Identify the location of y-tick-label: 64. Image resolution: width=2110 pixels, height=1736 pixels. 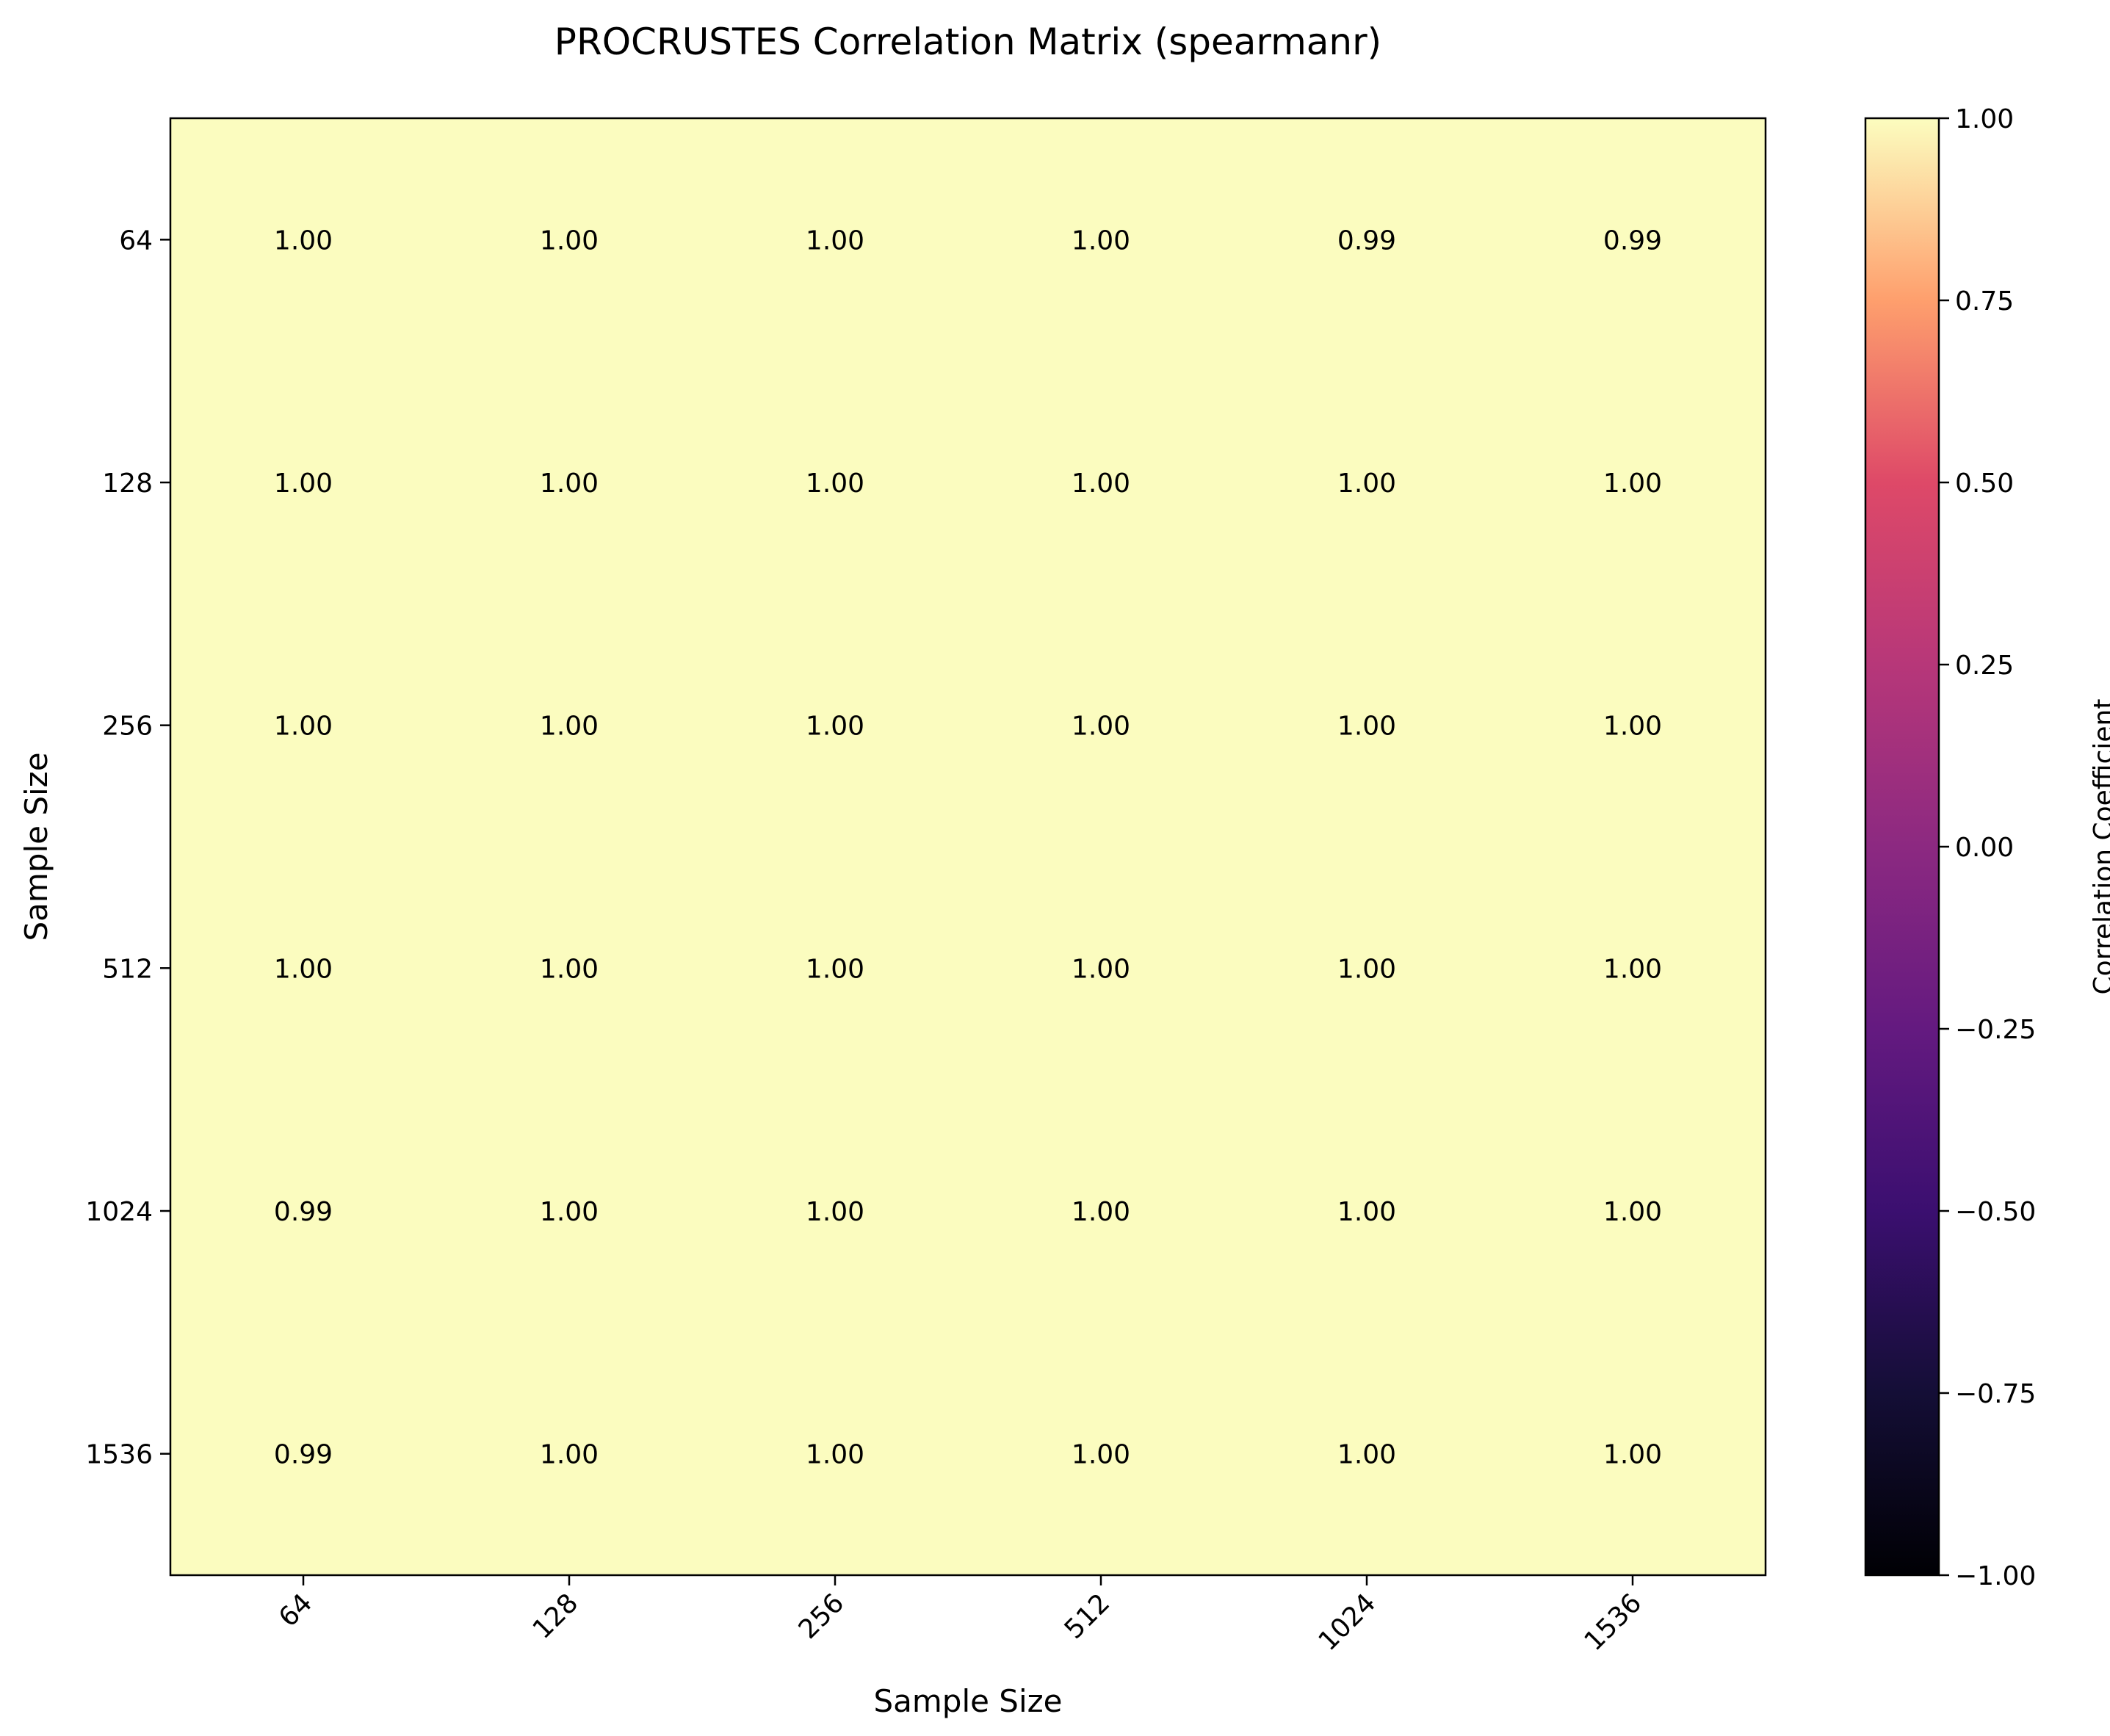
(136, 240).